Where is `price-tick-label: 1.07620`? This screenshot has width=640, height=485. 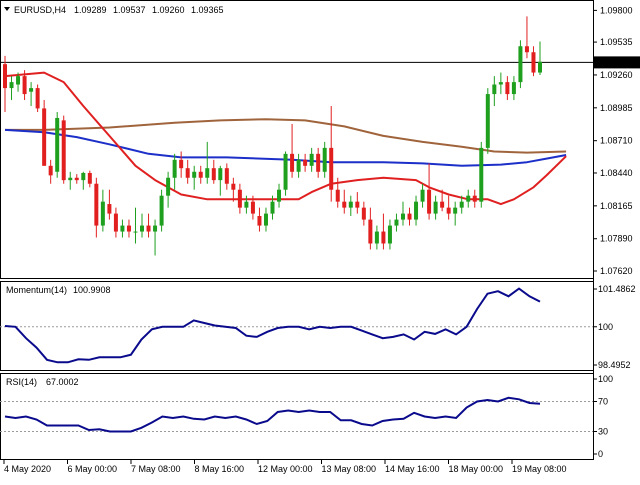 price-tick-label: 1.07620 is located at coordinates (616, 271).